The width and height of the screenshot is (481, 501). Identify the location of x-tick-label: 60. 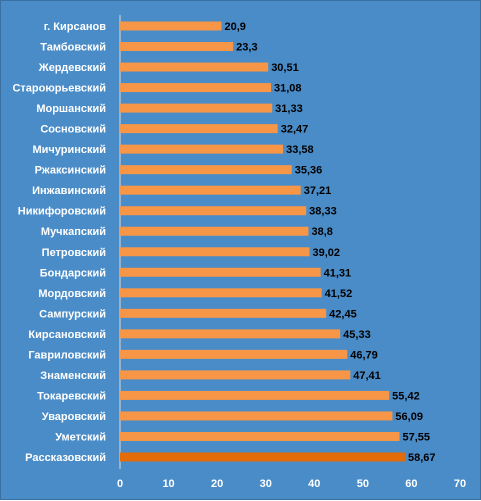
(411, 484).